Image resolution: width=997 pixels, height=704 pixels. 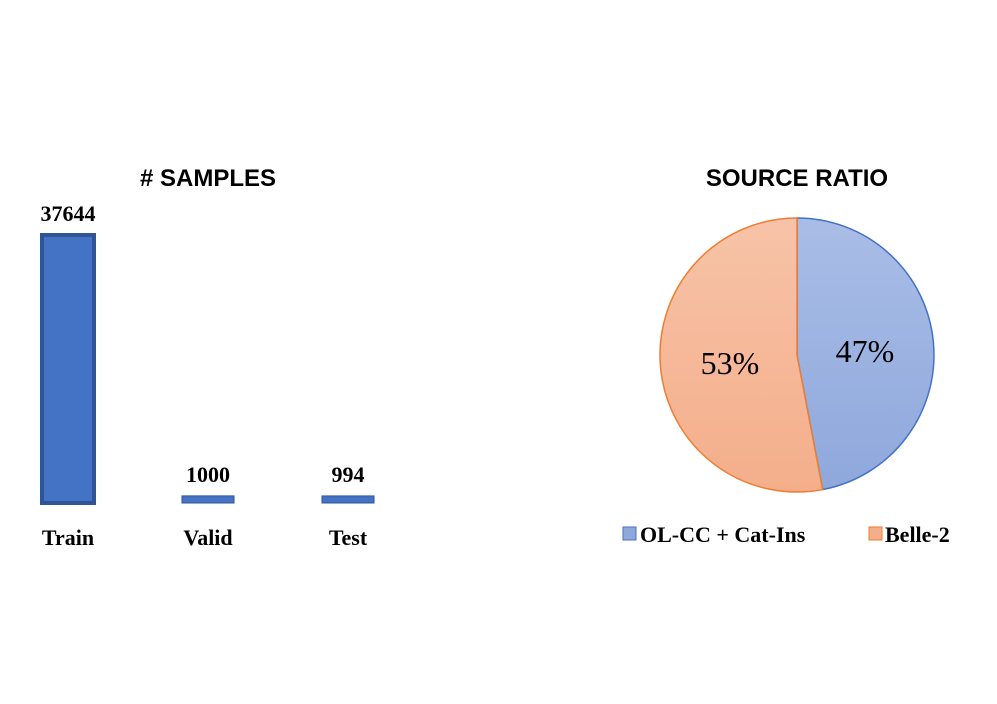 I want to click on bar-train, so click(x=68, y=369).